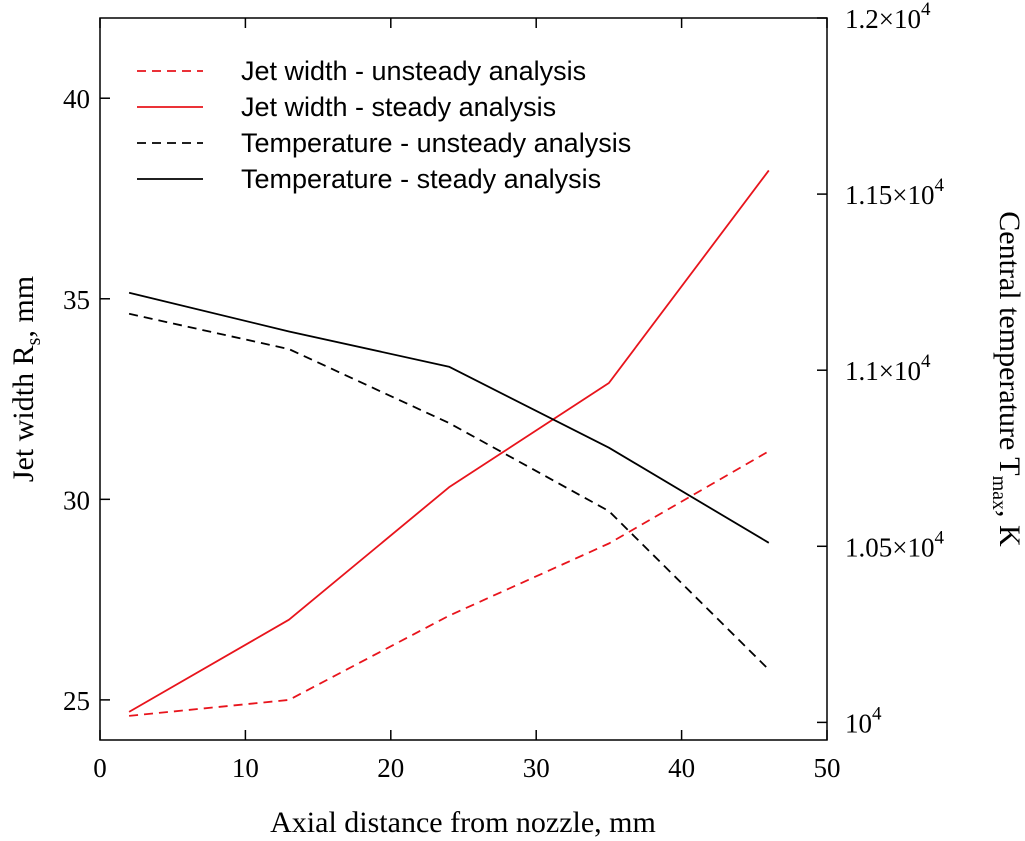 This screenshot has width=1025, height=841. Describe the element at coordinates (681, 768) in the screenshot. I see `x-tick-label: 40` at that location.